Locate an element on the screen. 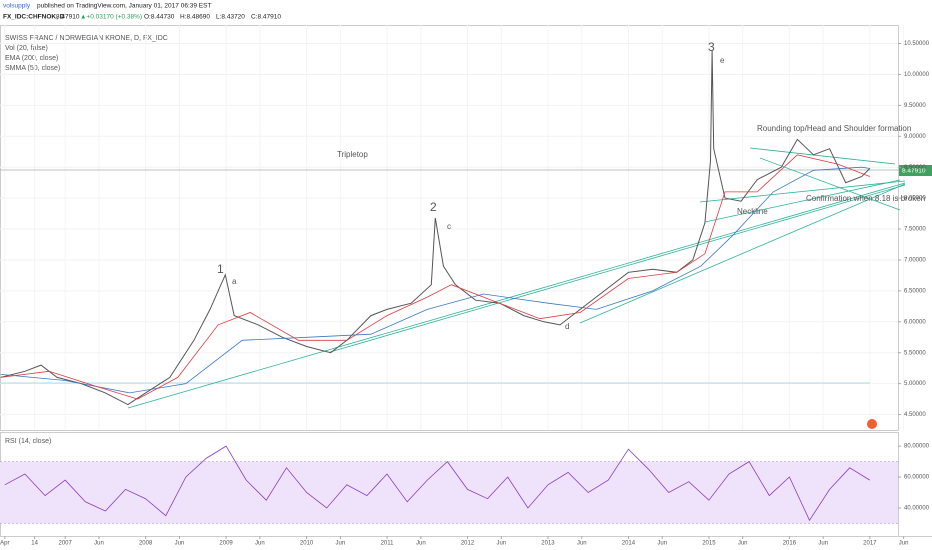 Image resolution: width=932 pixels, height=550 pixels. wave-label: 1 is located at coordinates (220, 269).